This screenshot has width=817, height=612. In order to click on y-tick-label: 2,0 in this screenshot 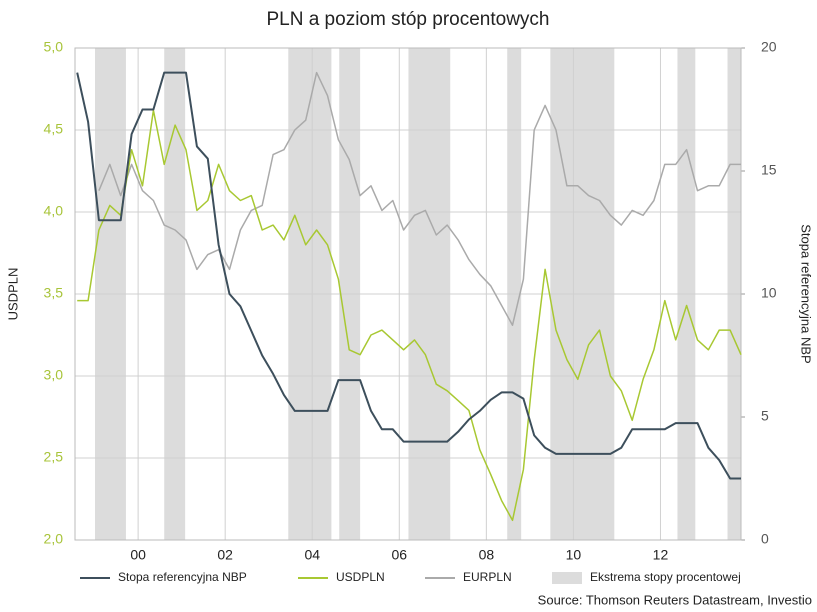, I will do `click(54, 539)`.